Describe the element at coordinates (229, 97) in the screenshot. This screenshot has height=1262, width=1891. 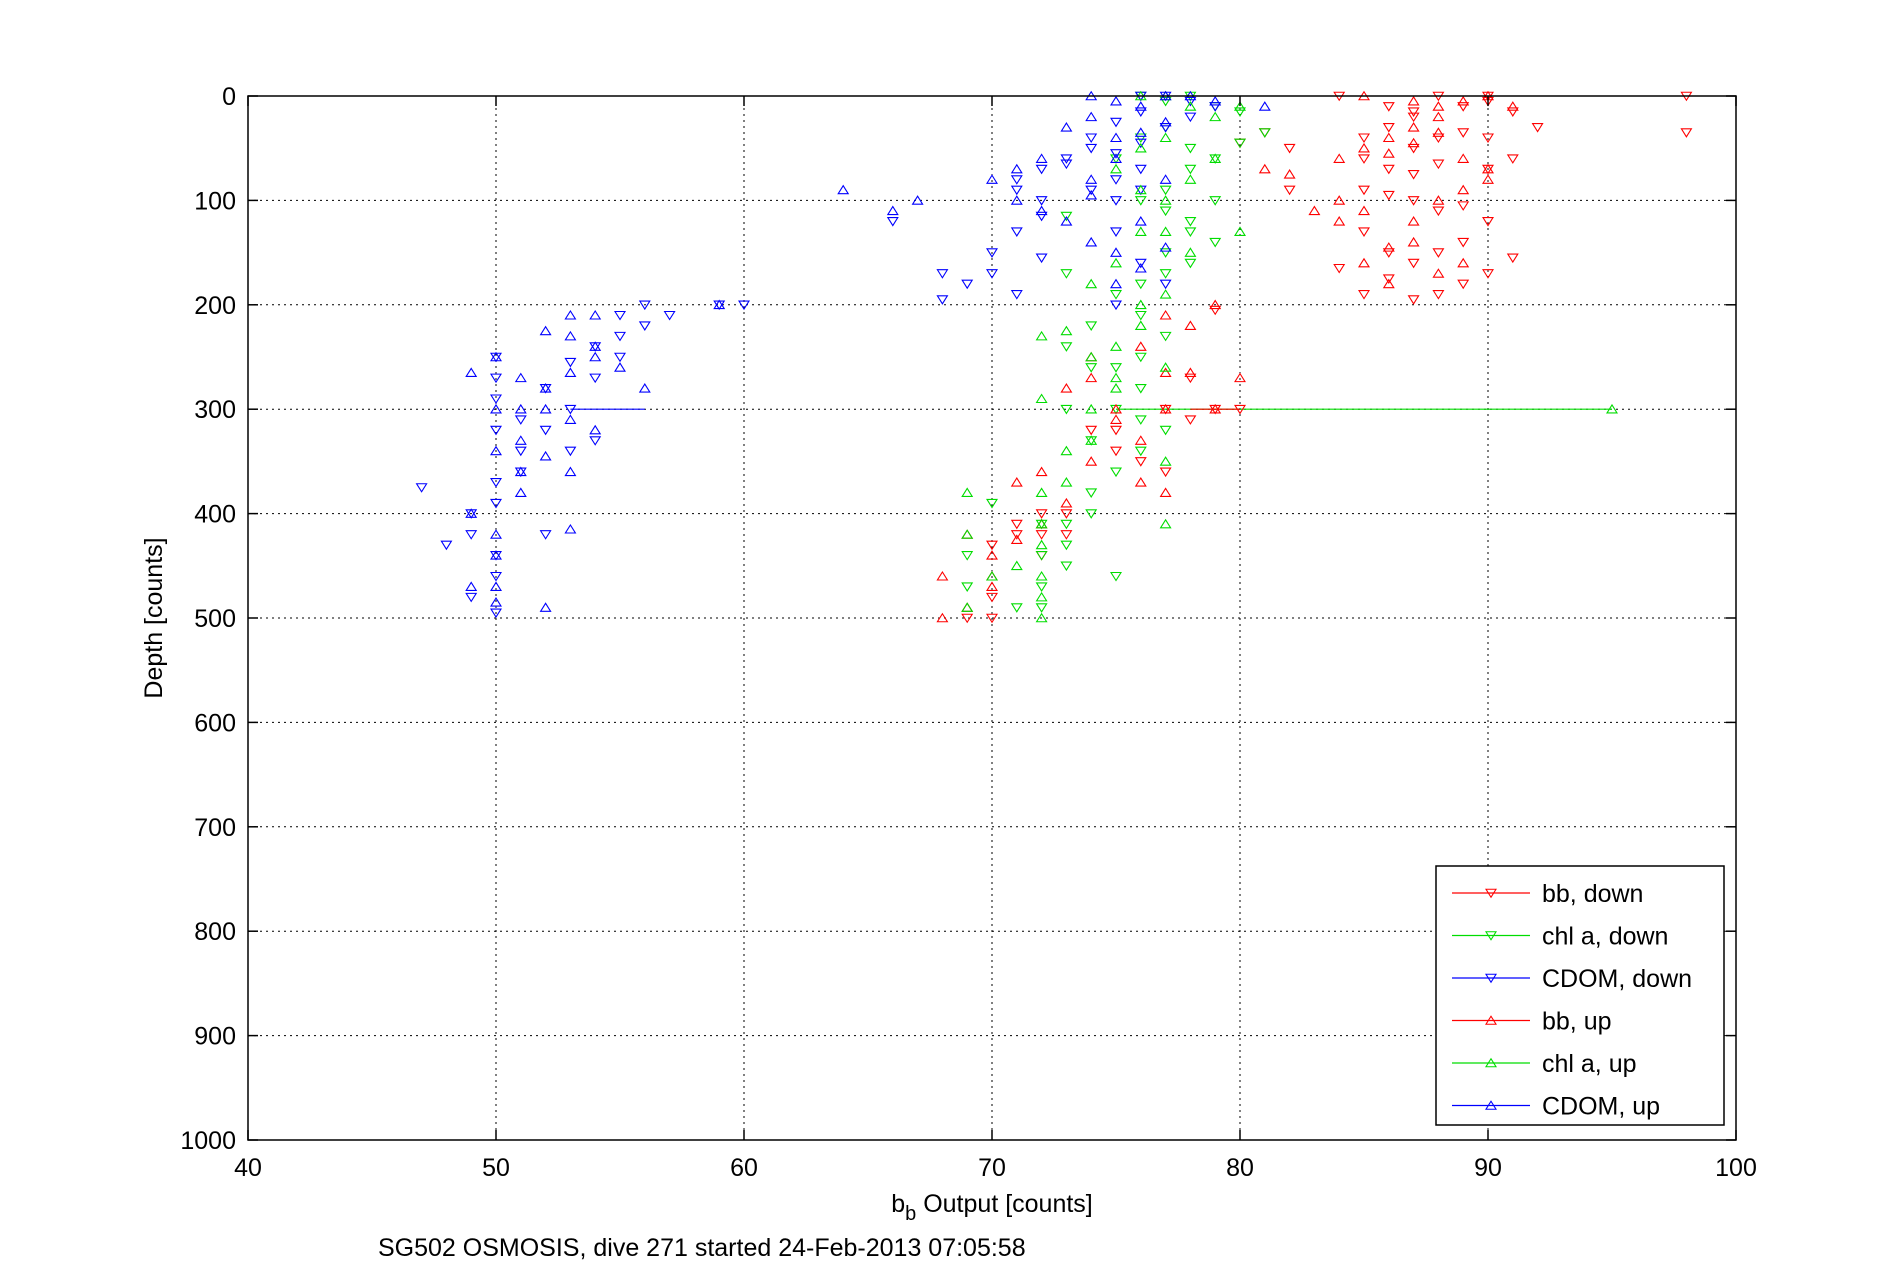
I see `y-tick-label: 0` at that location.